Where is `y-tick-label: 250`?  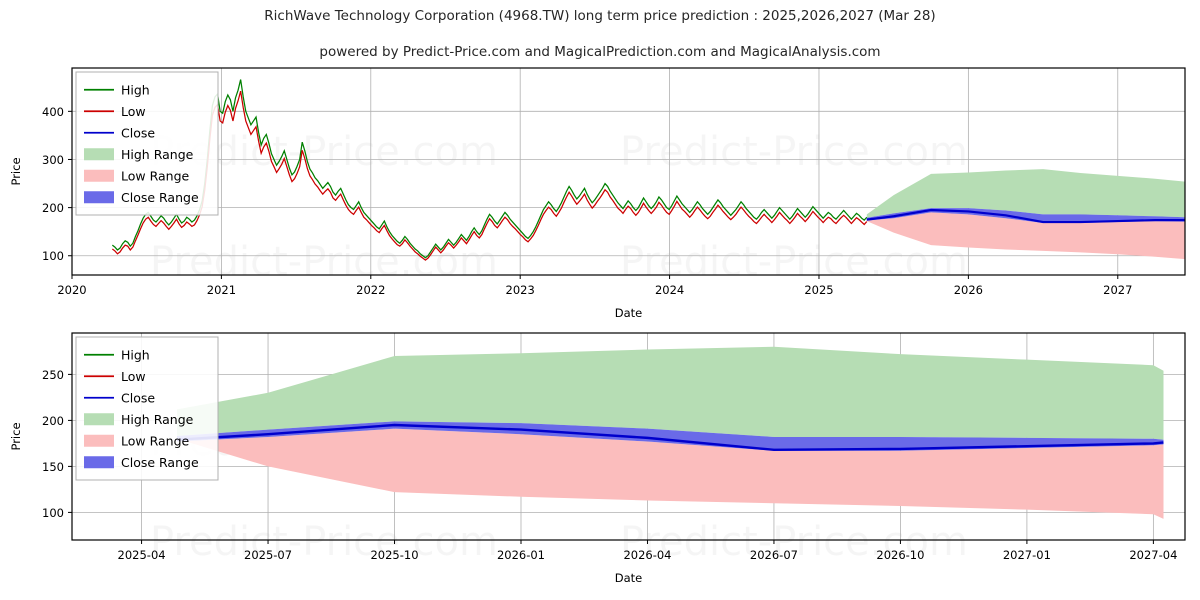 y-tick-label: 250 is located at coordinates (53, 375).